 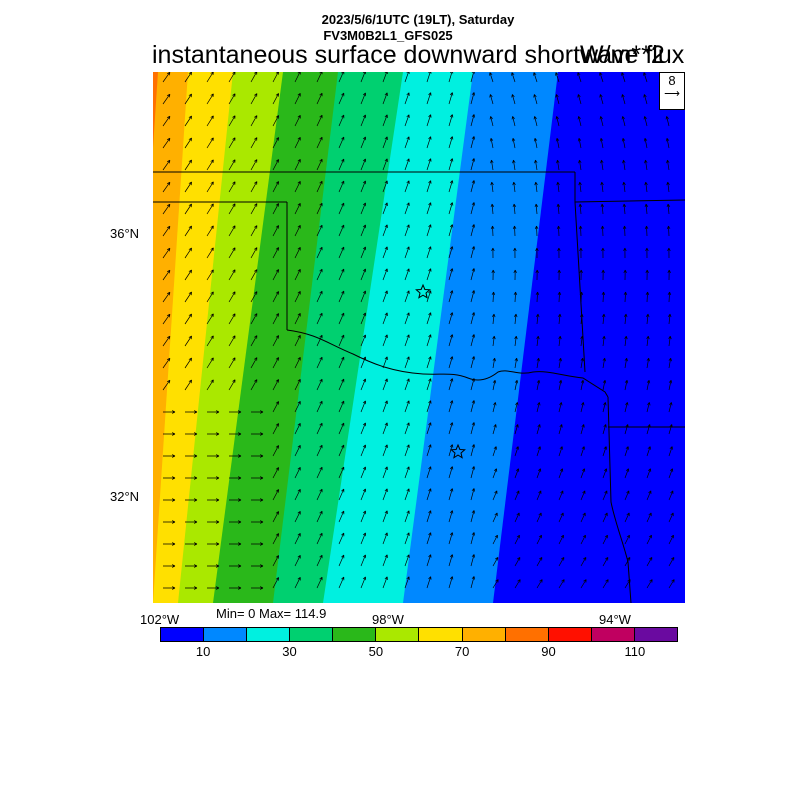 What do you see at coordinates (570, 634) in the screenshot?
I see `colorbar-segment` at bounding box center [570, 634].